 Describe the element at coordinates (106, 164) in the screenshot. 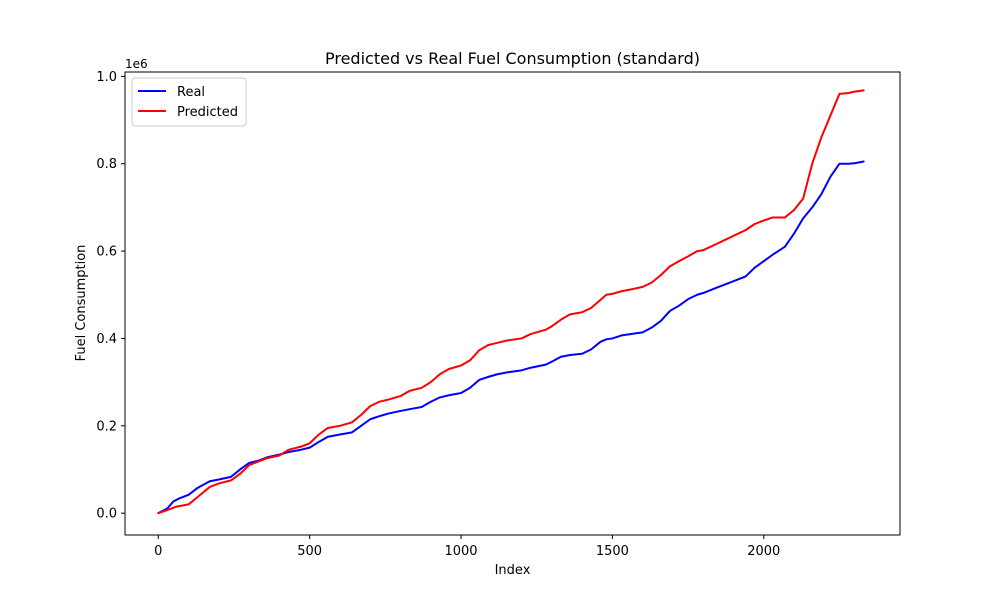

I see `y-tick-label: 0.8` at that location.